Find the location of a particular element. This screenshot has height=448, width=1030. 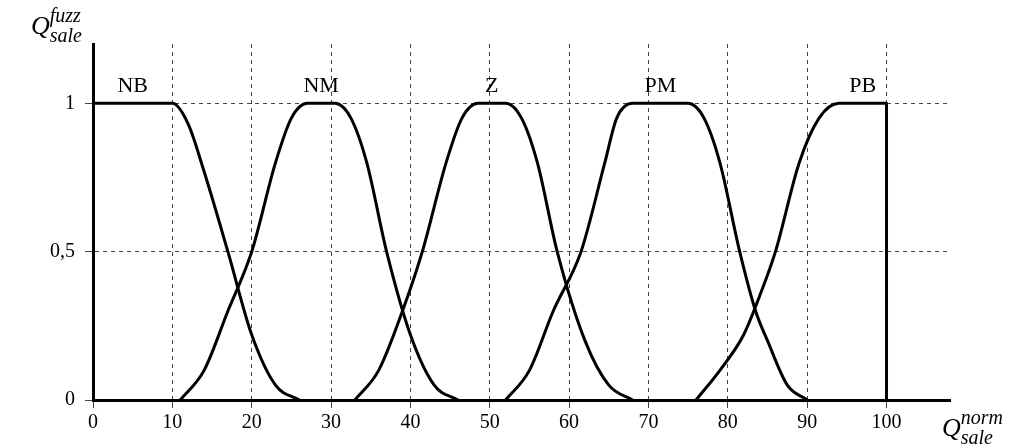

x-tick-label: 0 is located at coordinates (93, 421).